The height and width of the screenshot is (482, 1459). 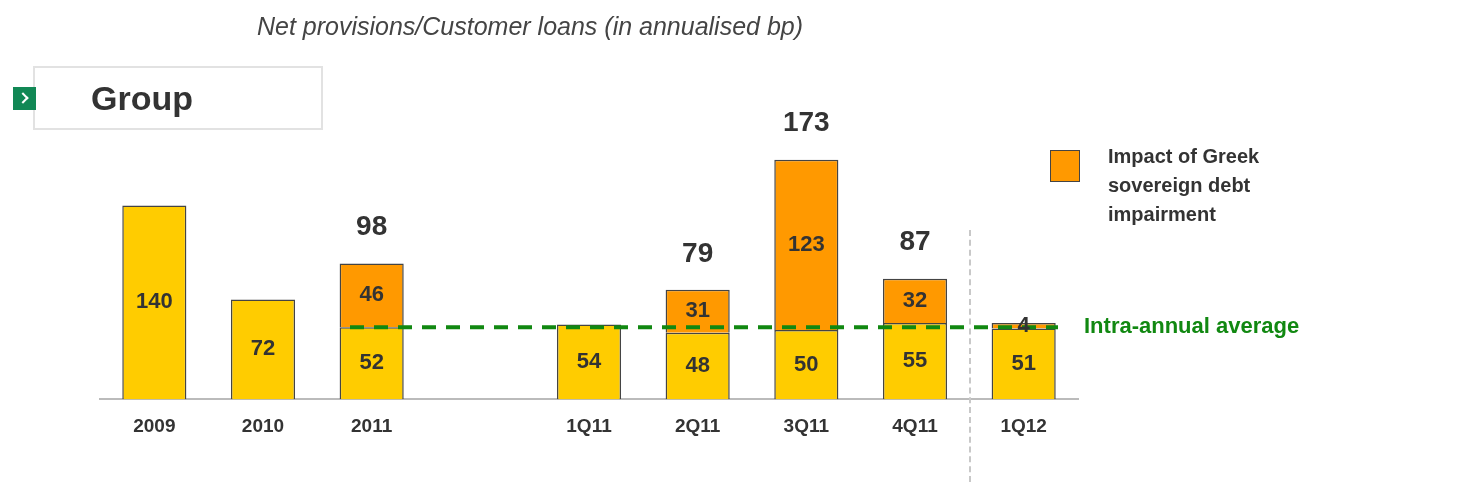 What do you see at coordinates (697, 365) in the screenshot?
I see `data-label: 48` at bounding box center [697, 365].